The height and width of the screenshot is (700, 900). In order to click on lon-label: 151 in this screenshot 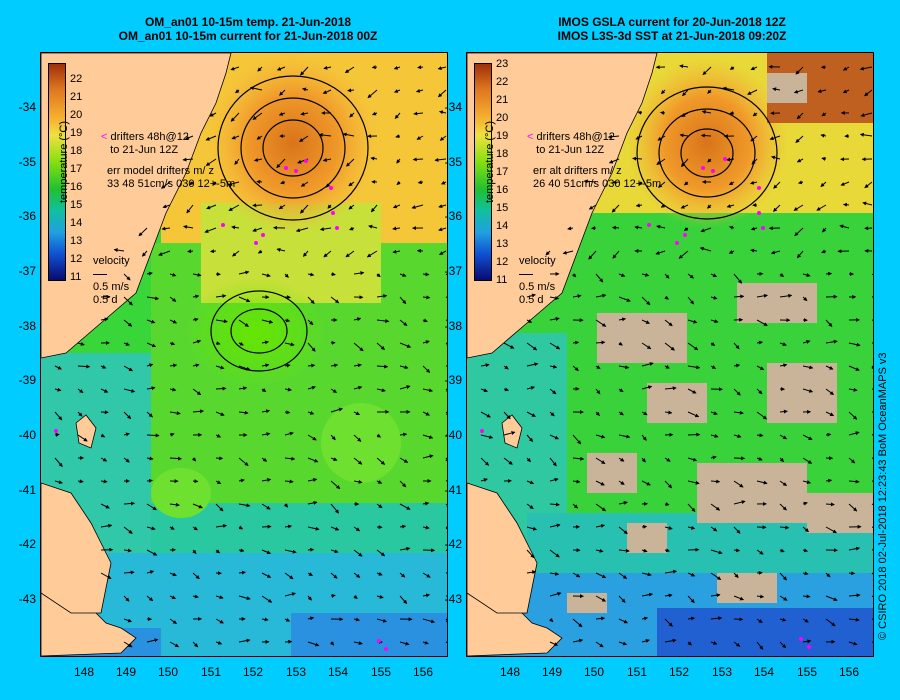, I will do `click(637, 672)`.